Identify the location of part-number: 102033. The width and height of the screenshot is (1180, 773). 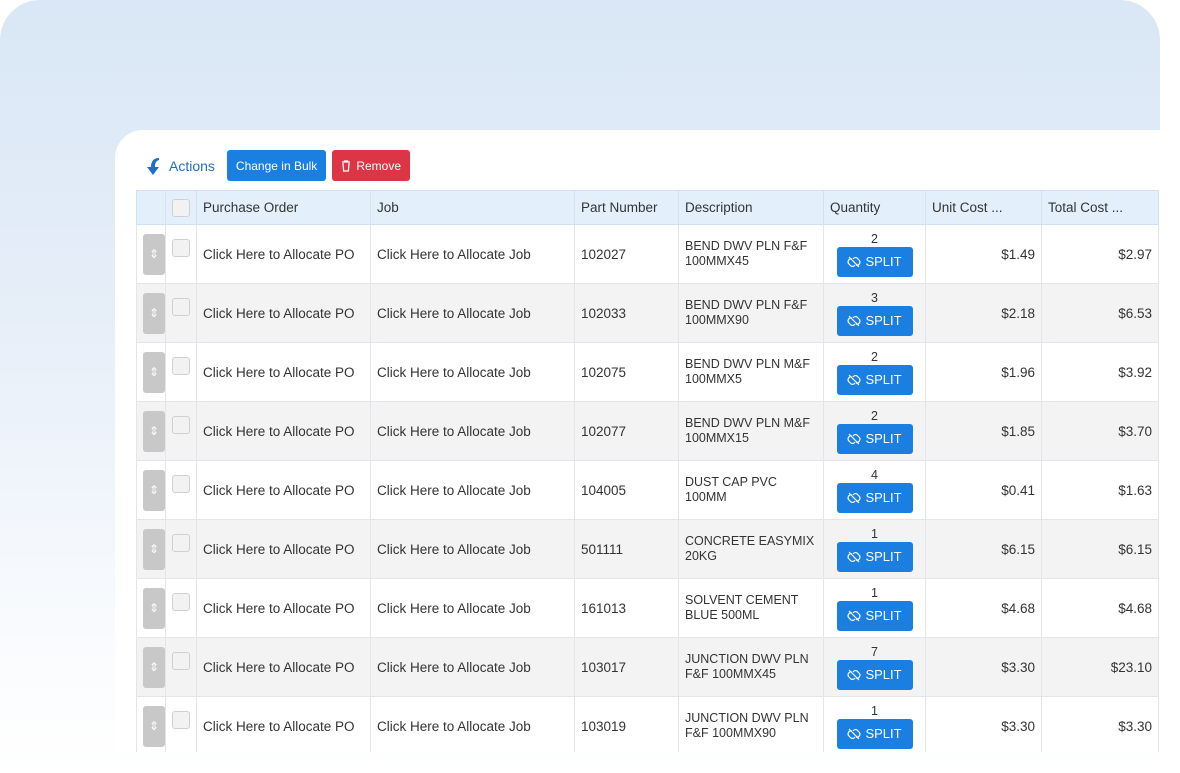
(626, 313).